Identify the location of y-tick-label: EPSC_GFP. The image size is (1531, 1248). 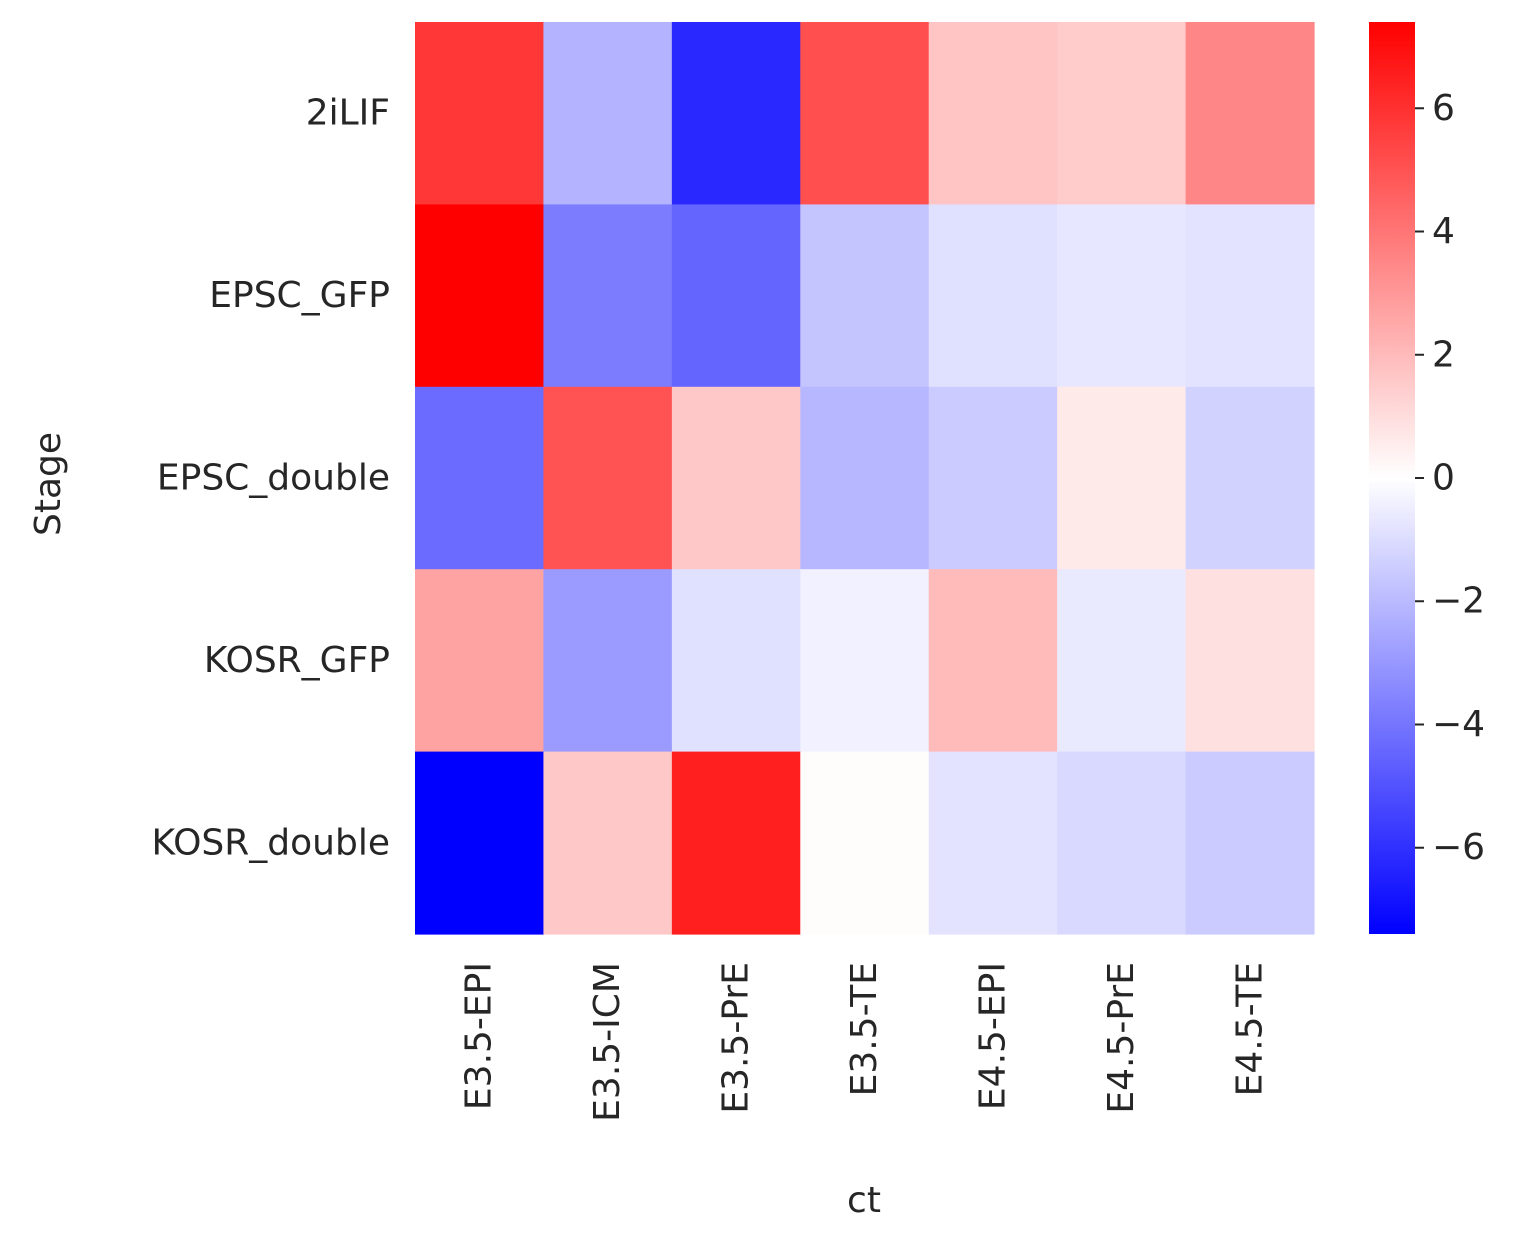
(299, 295).